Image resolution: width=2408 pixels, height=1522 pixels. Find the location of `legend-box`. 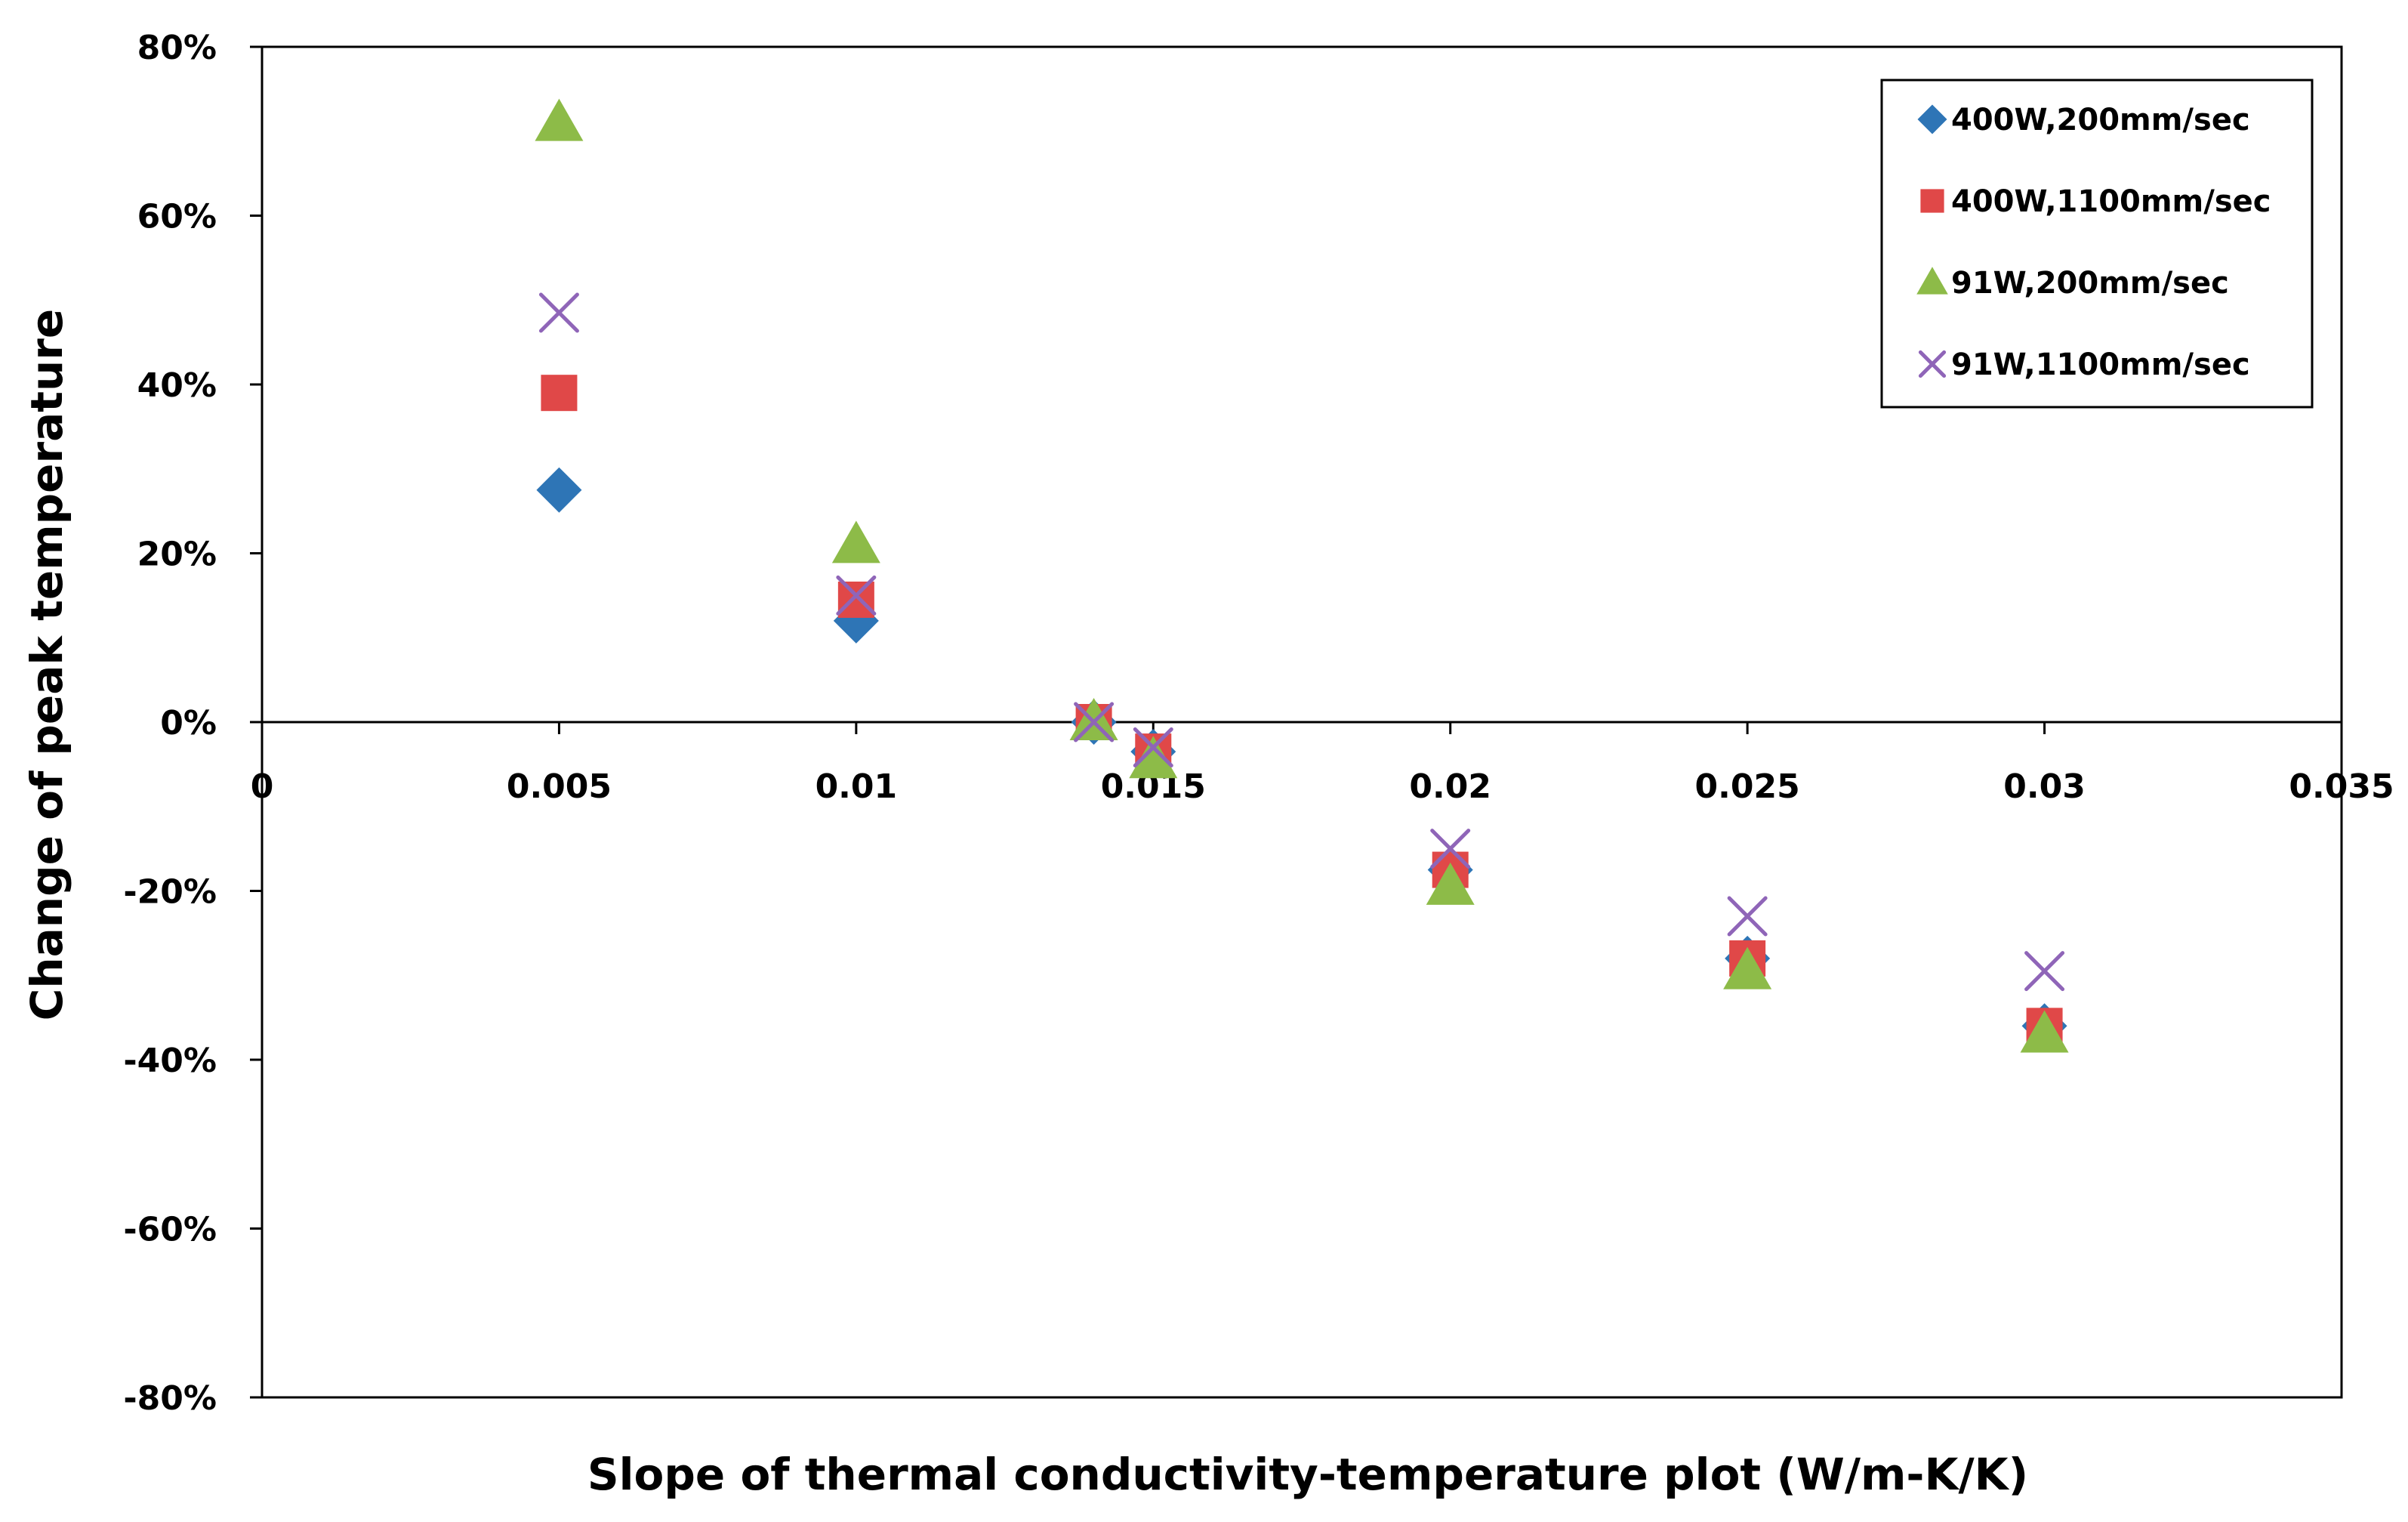

legend-box is located at coordinates (2097, 244).